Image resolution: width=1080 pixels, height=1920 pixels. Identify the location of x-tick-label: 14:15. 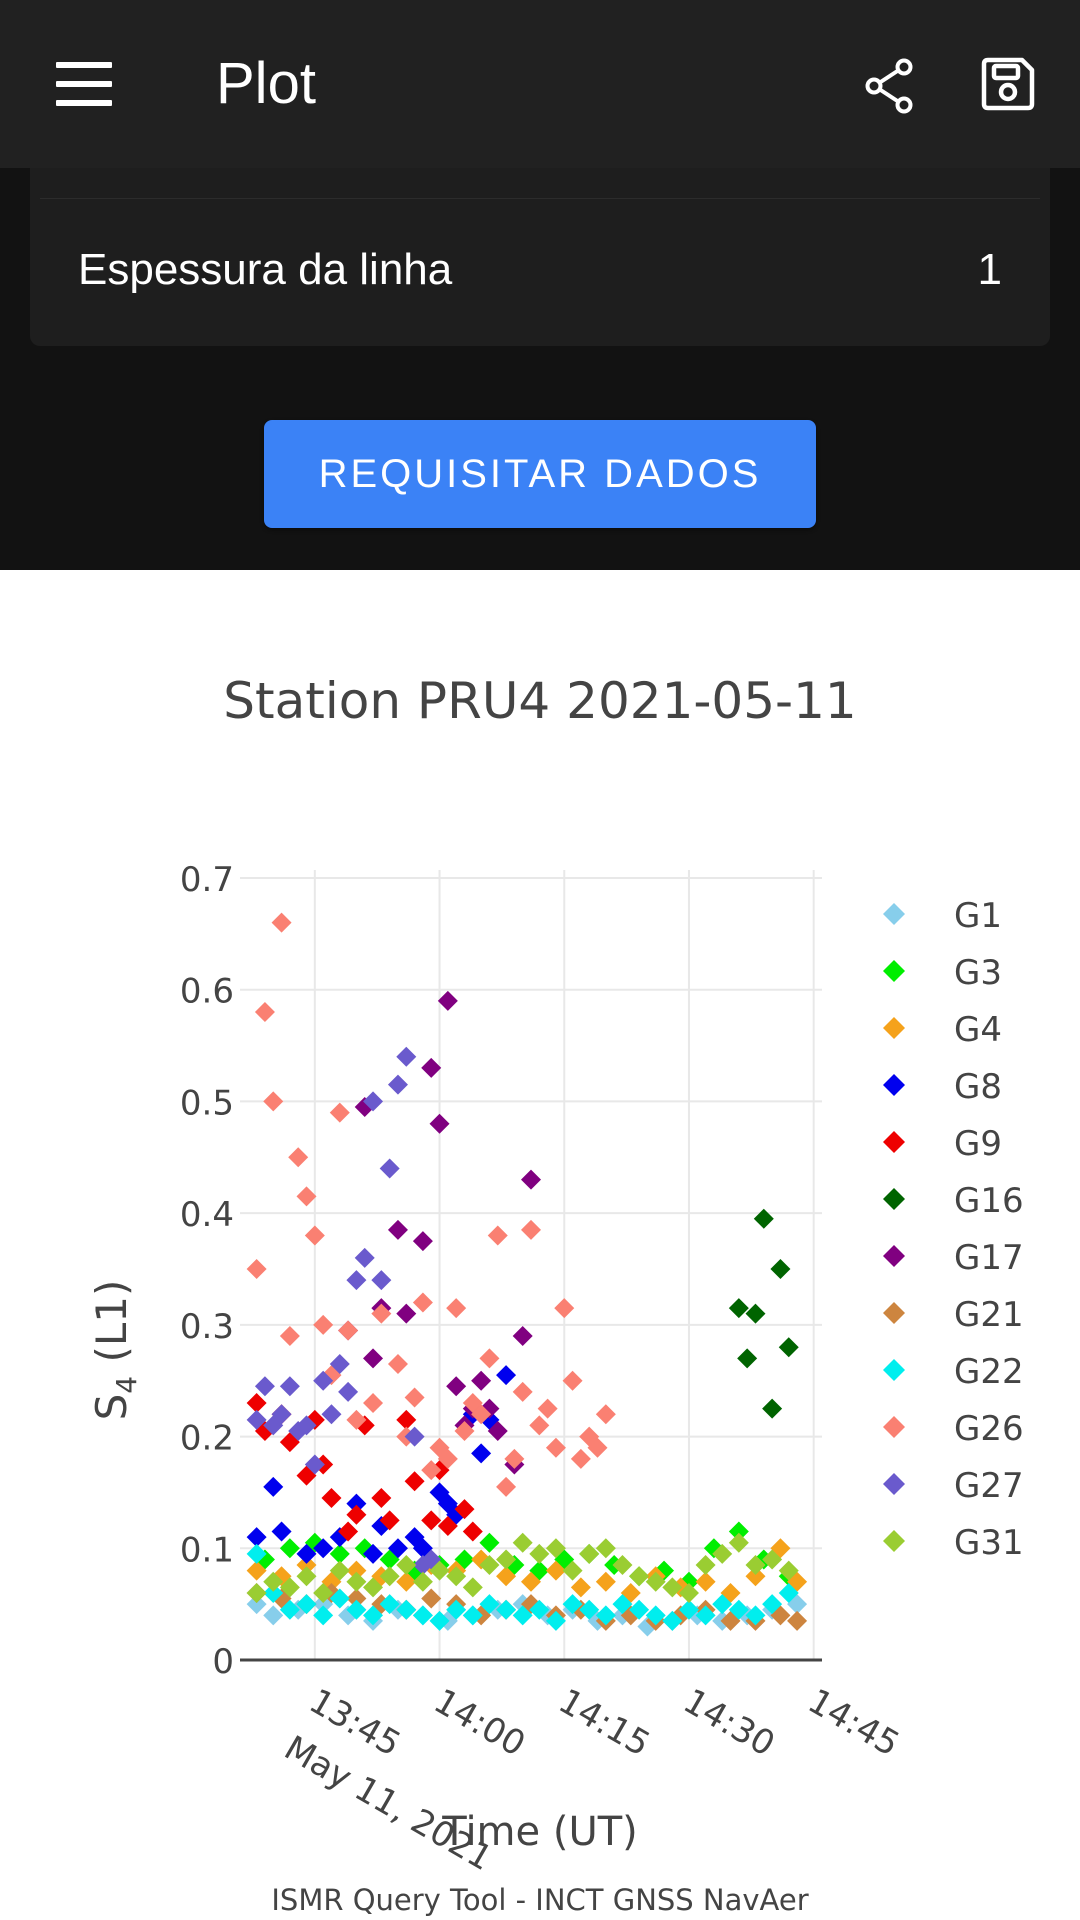
(604, 1723).